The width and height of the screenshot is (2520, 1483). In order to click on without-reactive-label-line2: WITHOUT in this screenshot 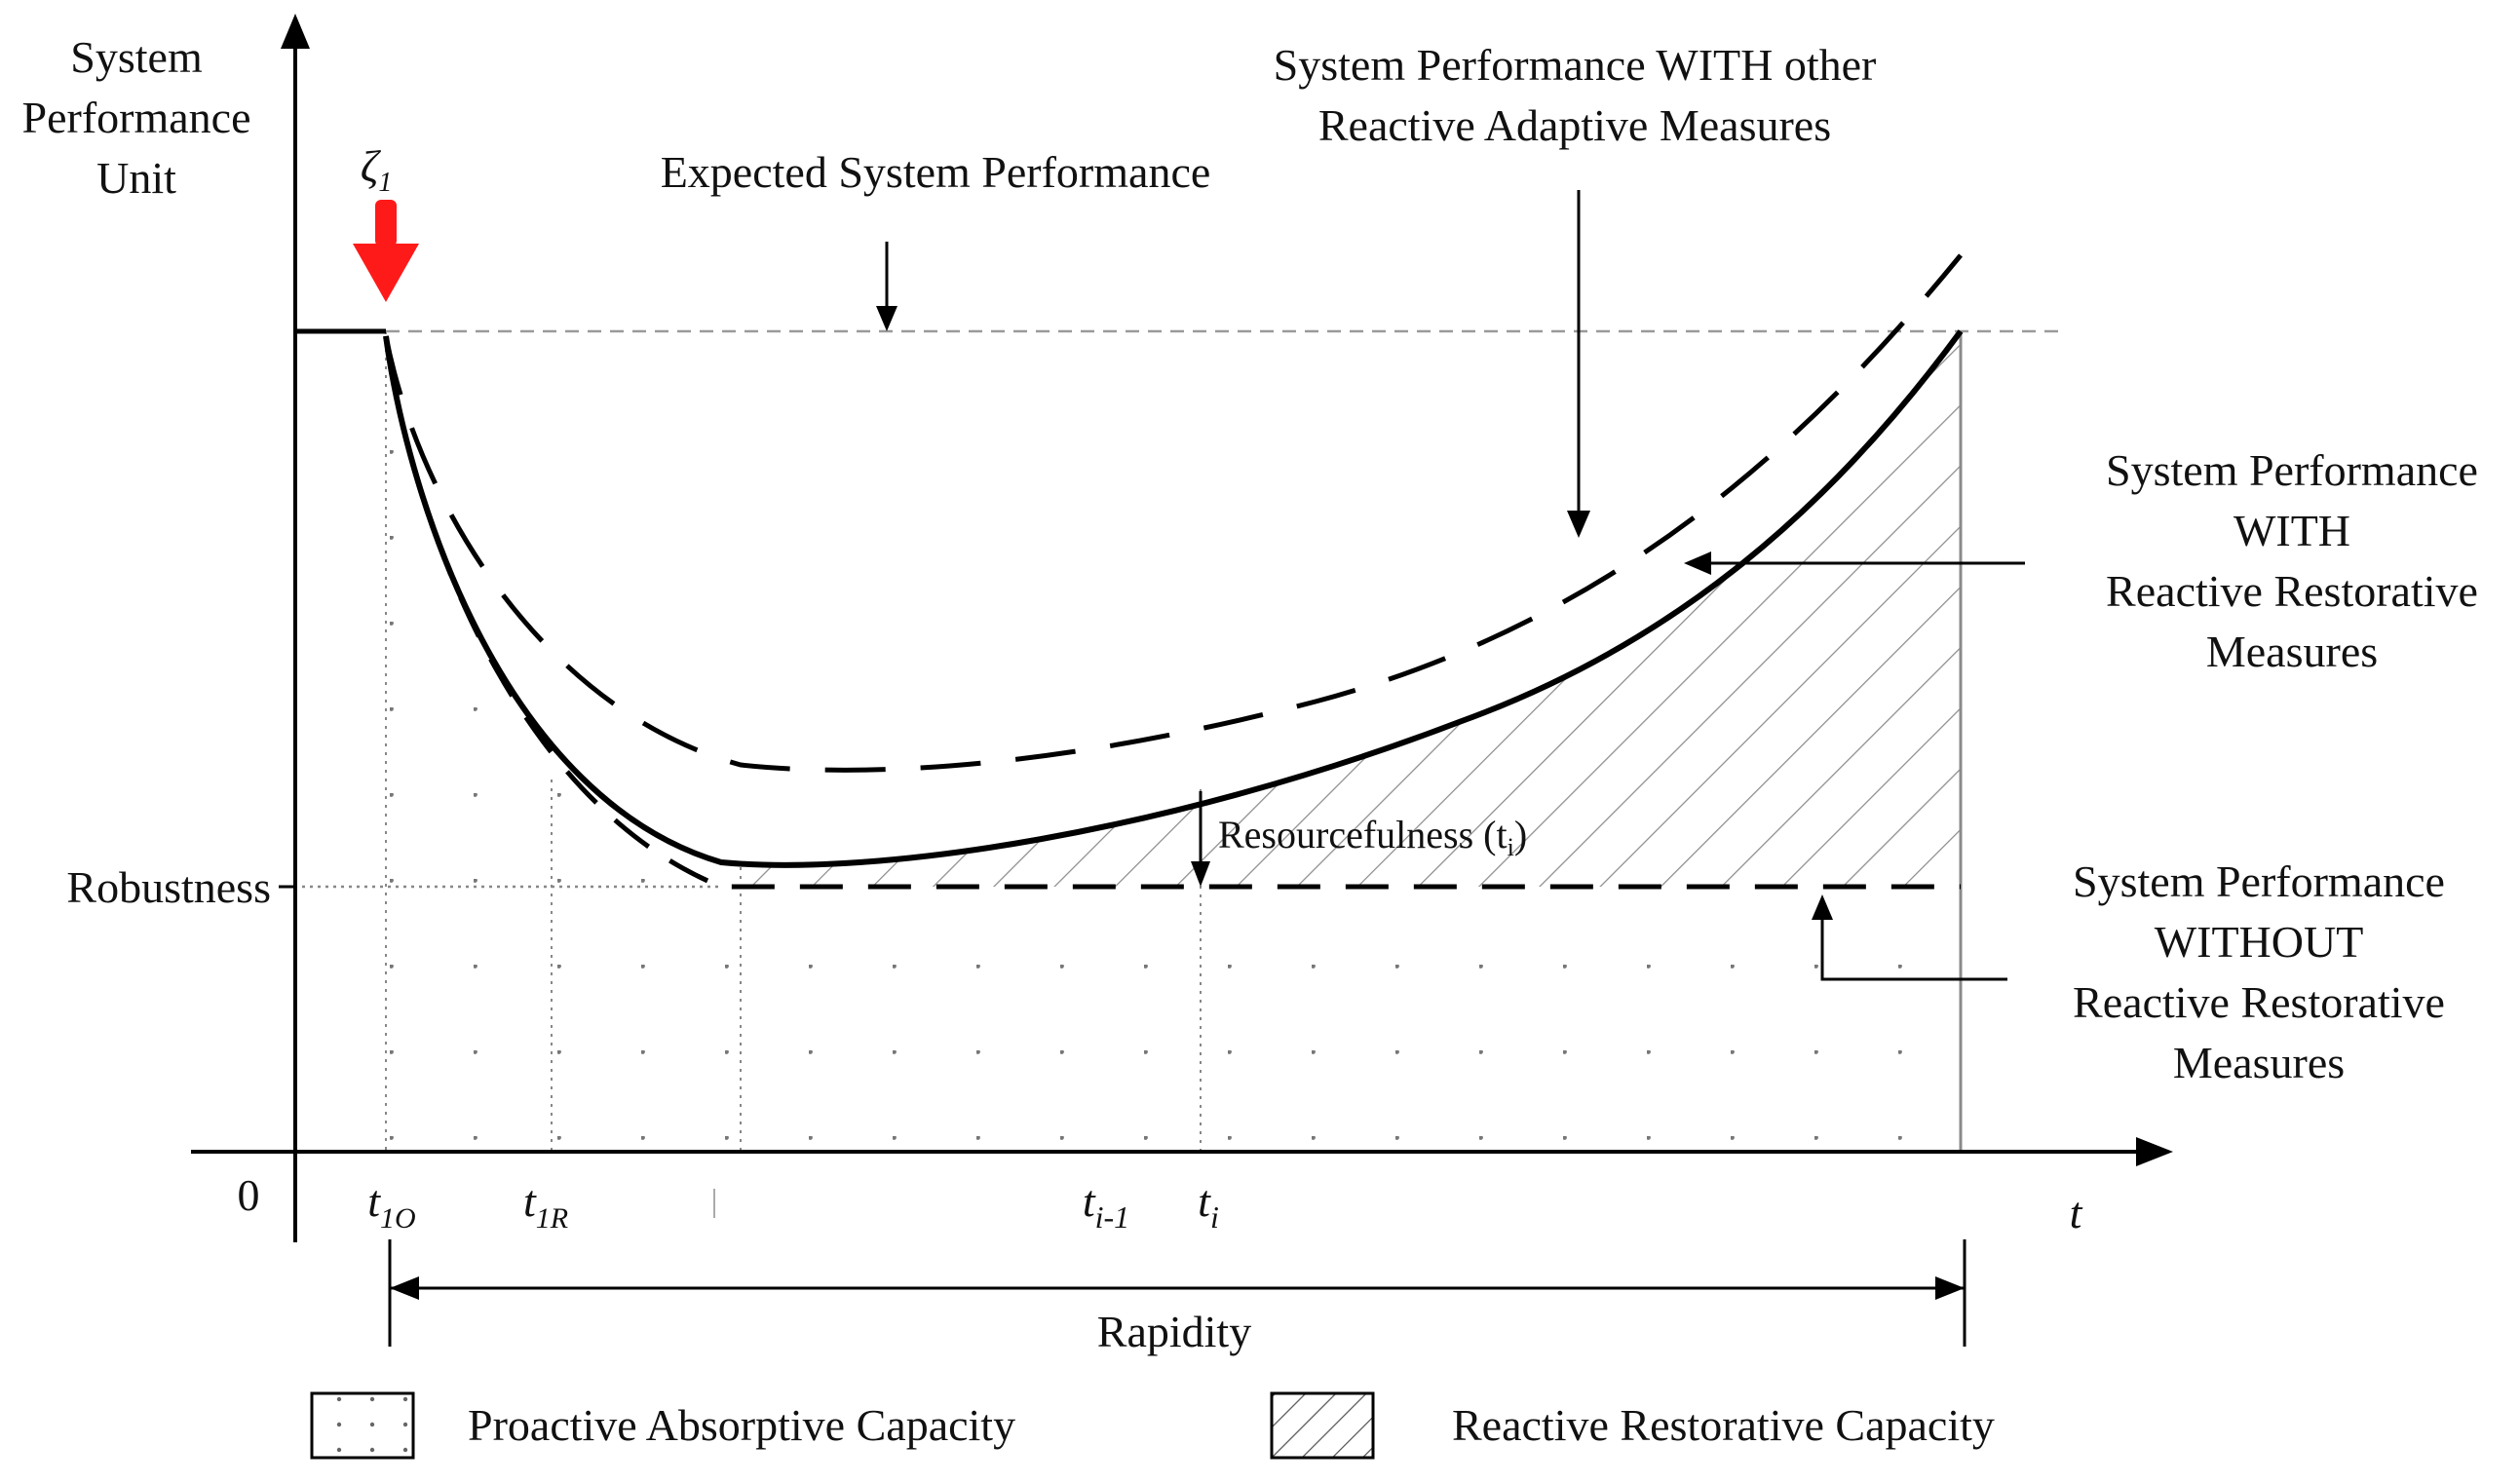, I will do `click(2259, 942)`.